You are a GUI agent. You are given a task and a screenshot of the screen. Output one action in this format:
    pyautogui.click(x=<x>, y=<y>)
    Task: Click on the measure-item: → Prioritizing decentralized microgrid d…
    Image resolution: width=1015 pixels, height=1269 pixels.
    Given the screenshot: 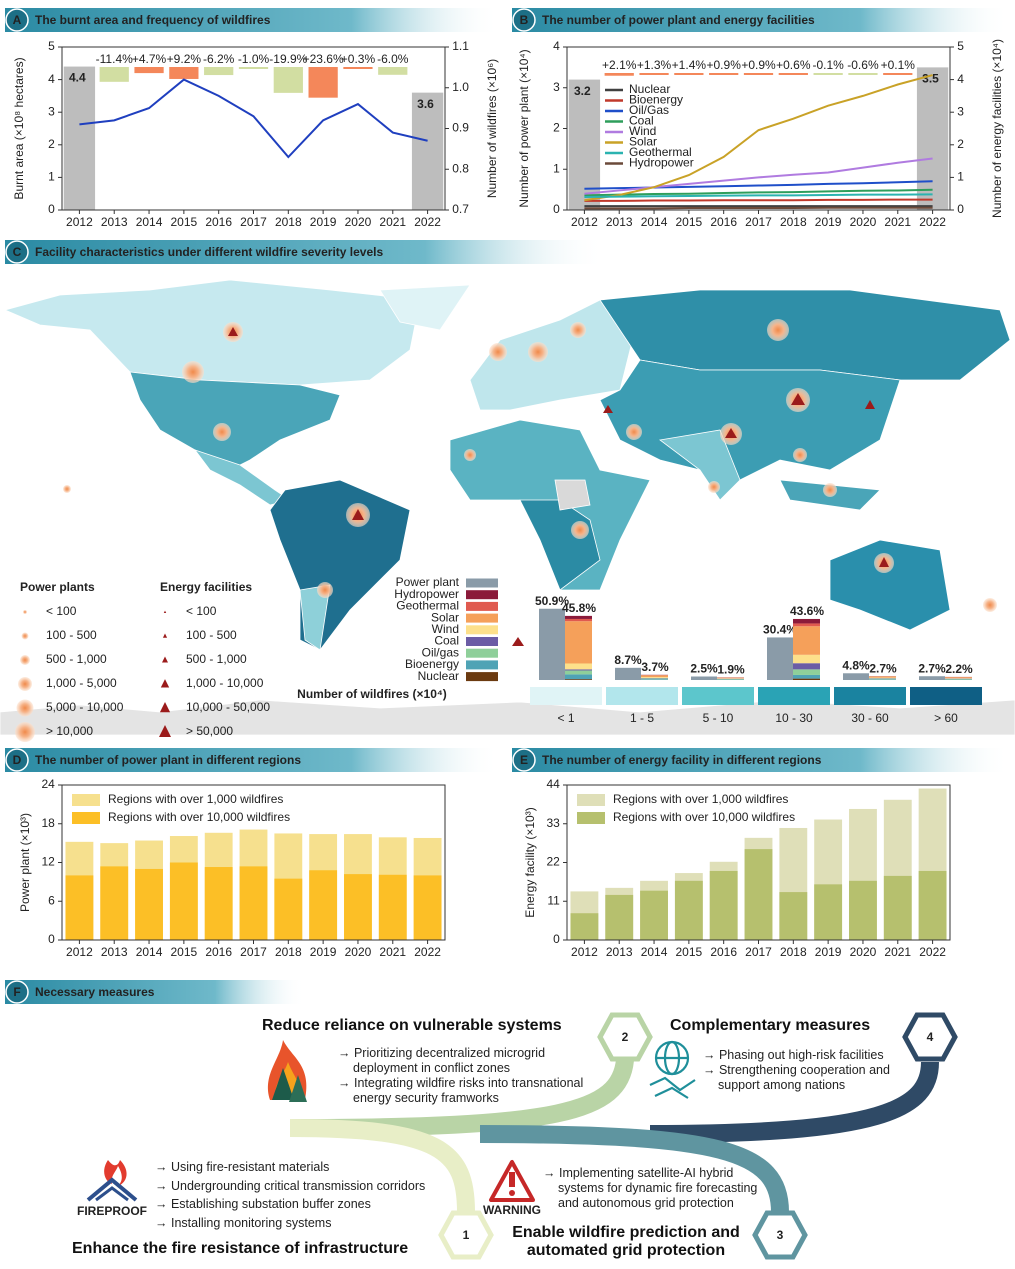 What is the action you would take?
    pyautogui.click(x=442, y=1060)
    